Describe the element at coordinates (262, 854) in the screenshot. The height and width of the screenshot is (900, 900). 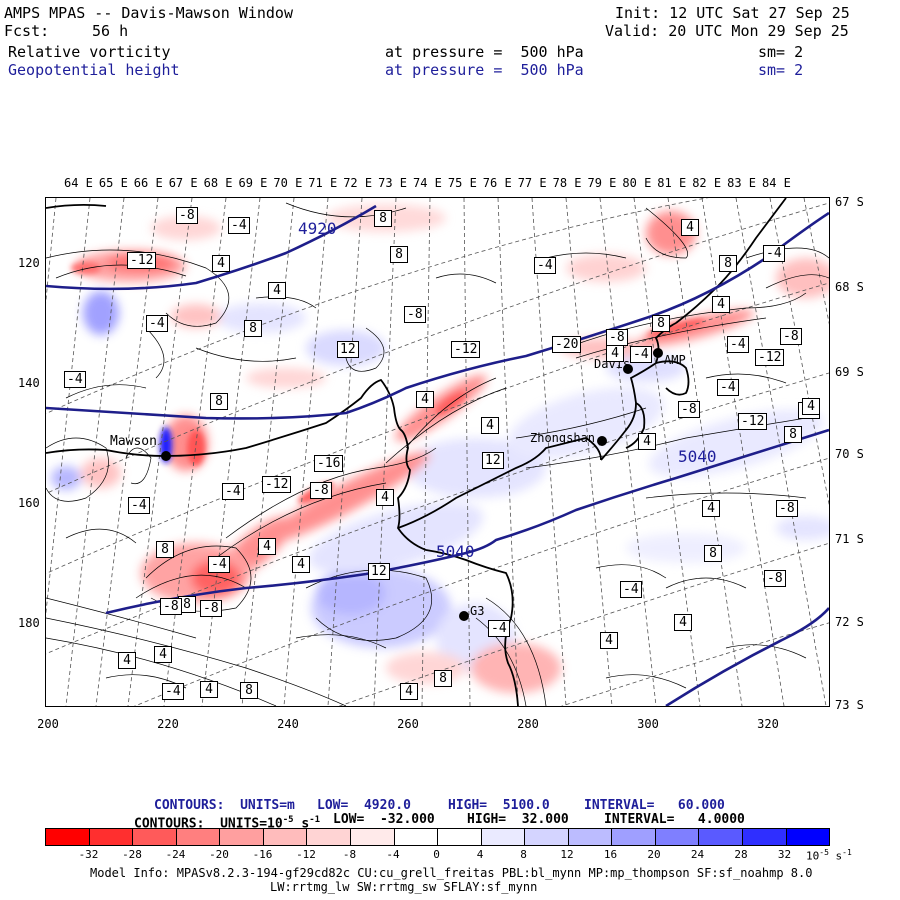
I see `colorbar-tick-label: -16` at that location.